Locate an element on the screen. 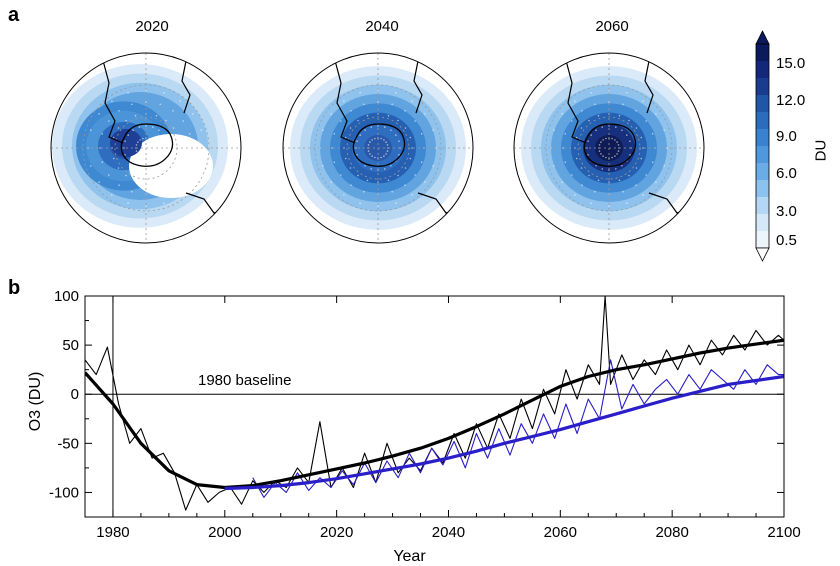  map-title-1: 2020 is located at coordinates (152, 26).